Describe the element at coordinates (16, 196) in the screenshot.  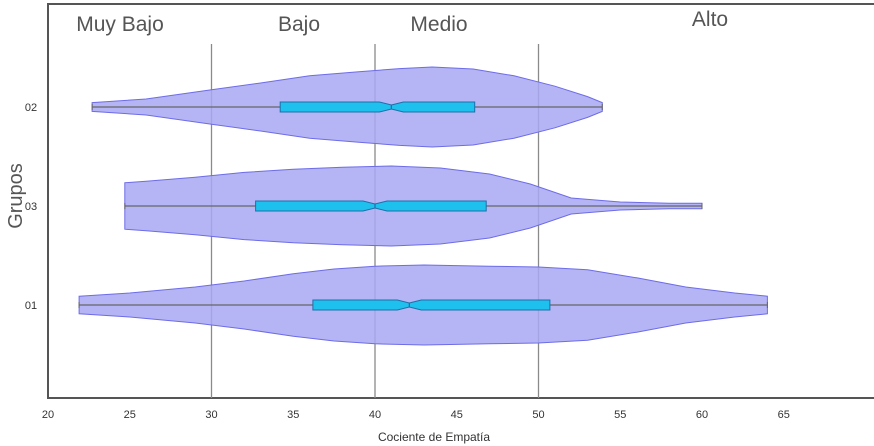
I see `y-axis-title: Grupos` at that location.